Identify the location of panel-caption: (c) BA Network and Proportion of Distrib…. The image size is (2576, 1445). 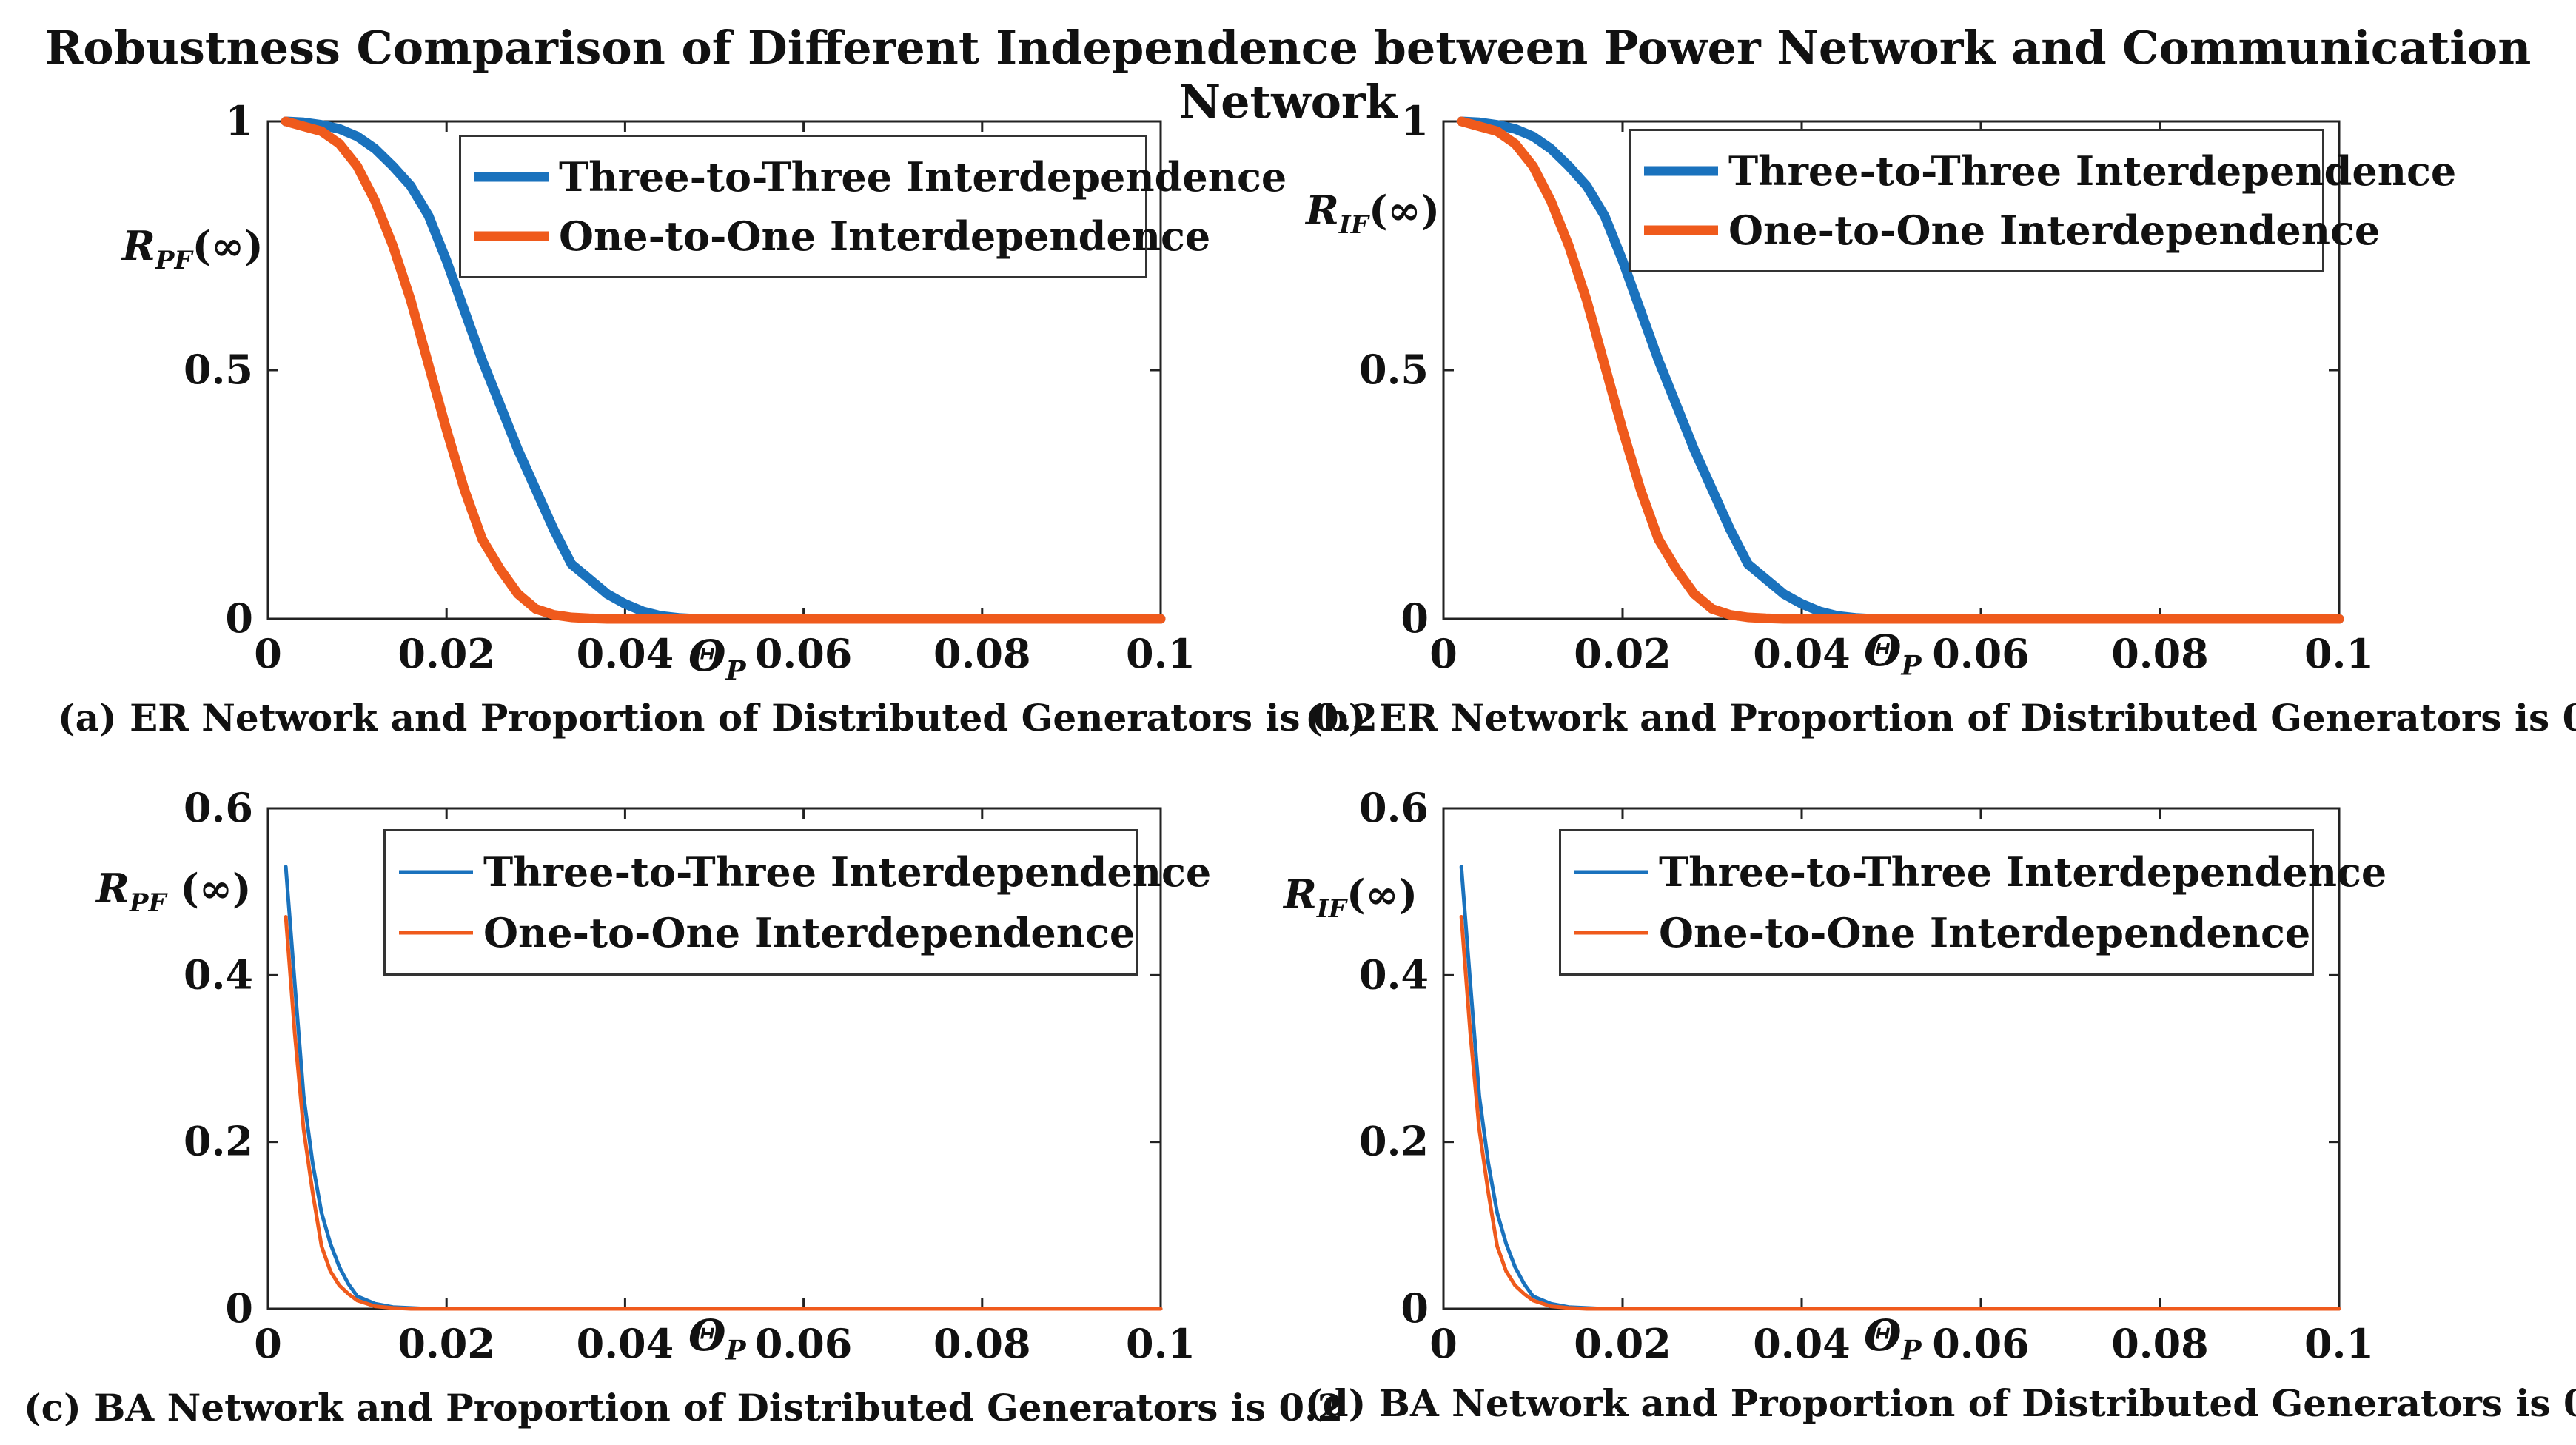
(684, 1407).